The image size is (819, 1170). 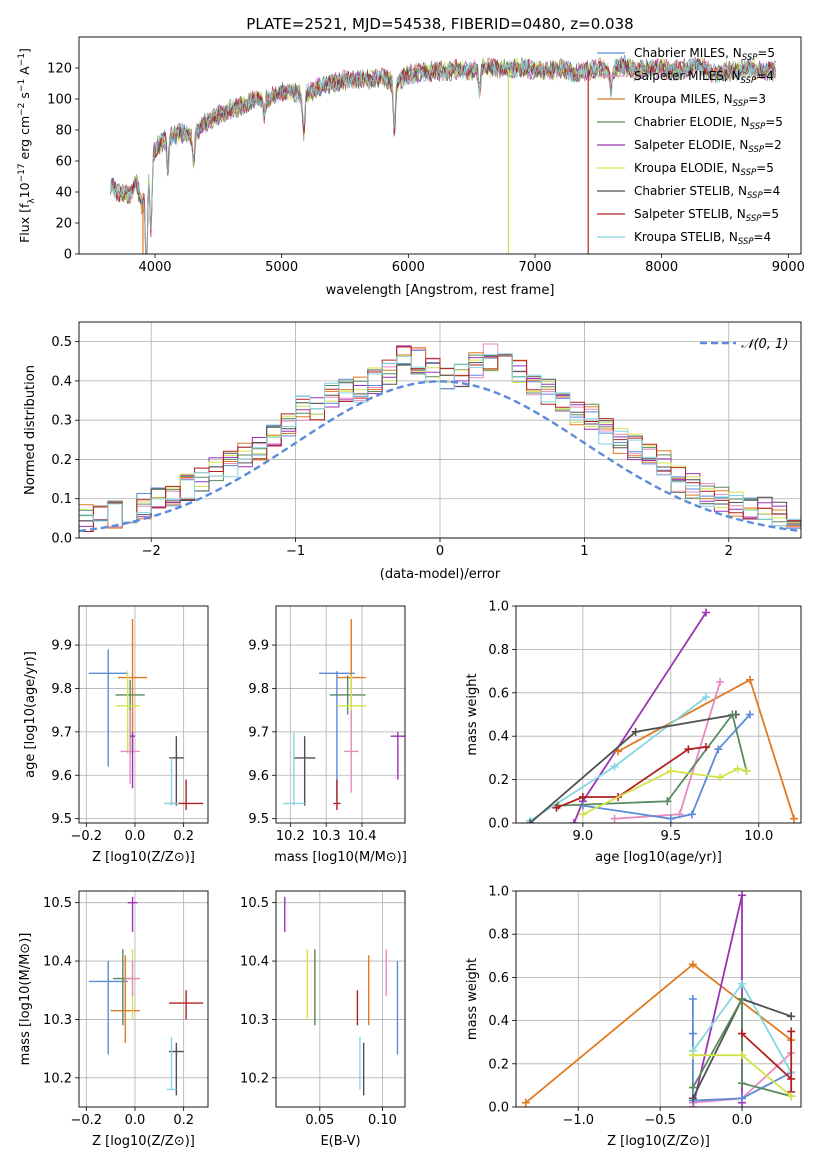 What do you see at coordinates (151, 551) in the screenshot?
I see `x-tick-label: −2` at bounding box center [151, 551].